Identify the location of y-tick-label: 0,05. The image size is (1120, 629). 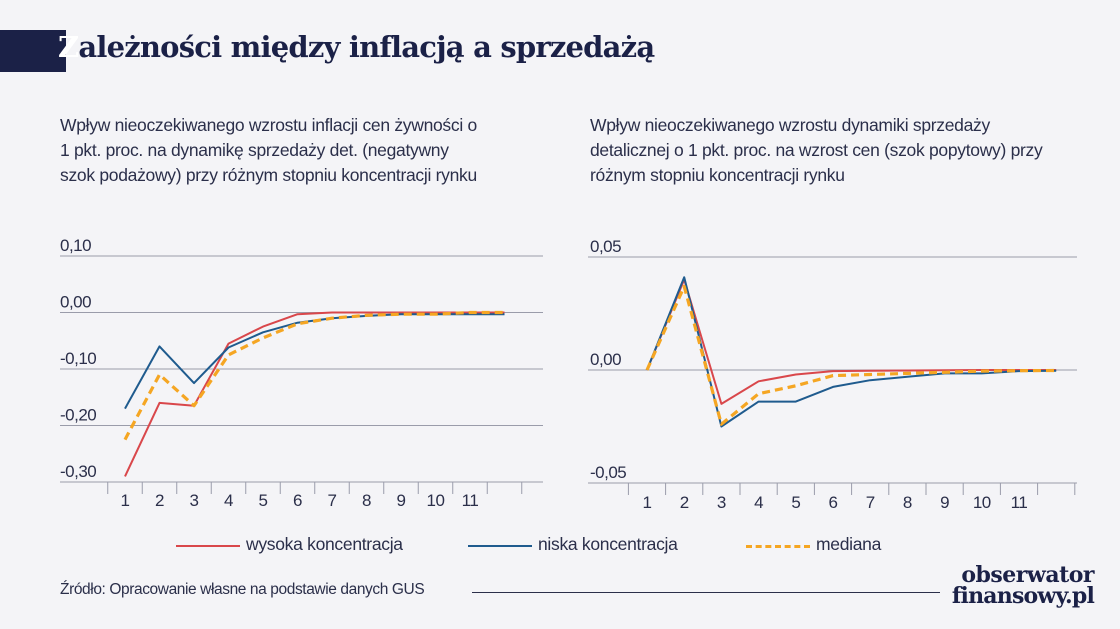
(605, 246).